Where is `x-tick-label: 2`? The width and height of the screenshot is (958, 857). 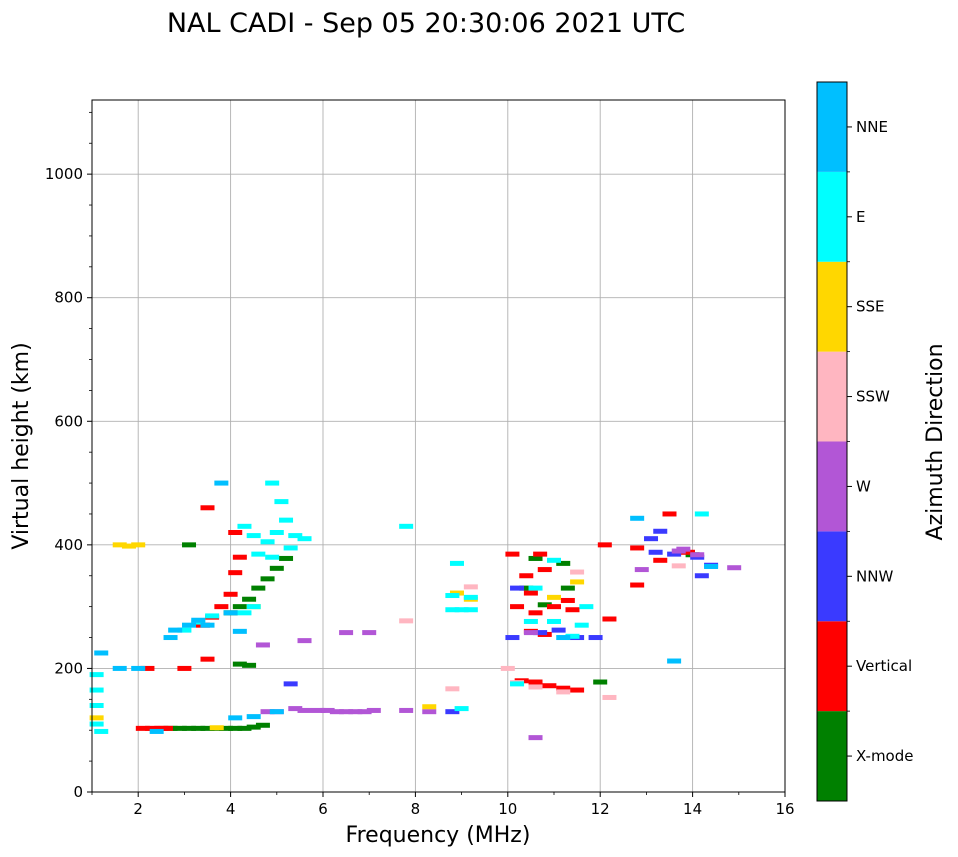 x-tick-label: 2 is located at coordinates (138, 809).